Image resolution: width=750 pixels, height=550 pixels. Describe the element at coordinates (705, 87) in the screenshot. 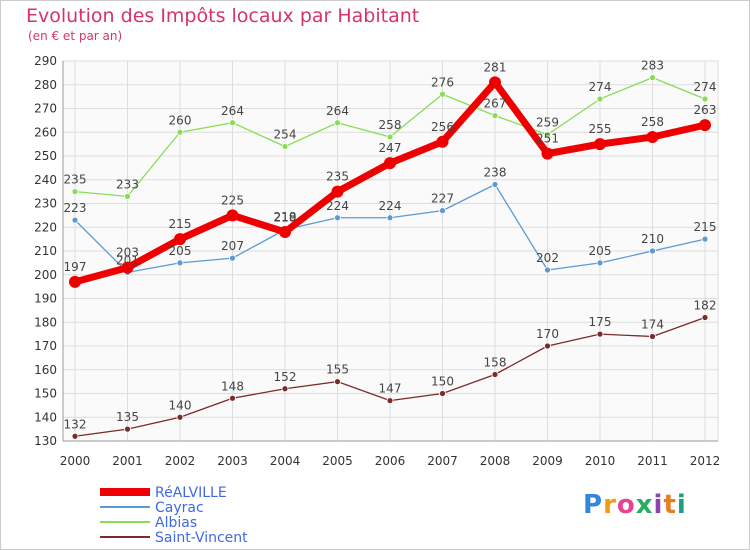

I see `data-label: 274` at that location.